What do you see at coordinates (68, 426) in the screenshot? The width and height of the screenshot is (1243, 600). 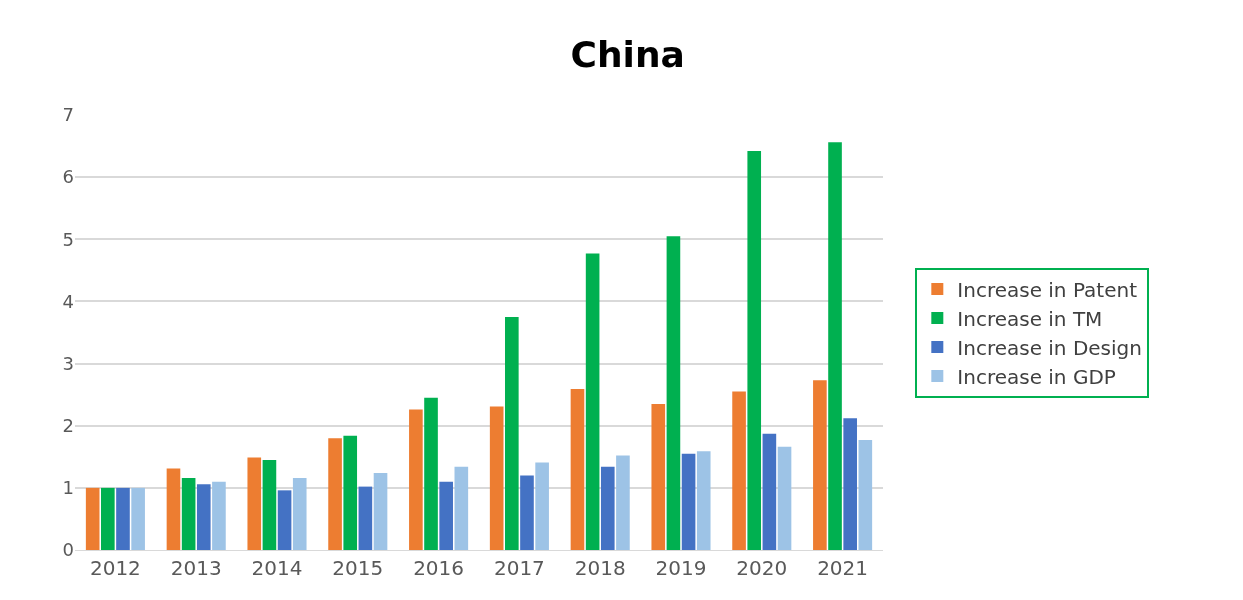 I see `y-tick-label: 2` at bounding box center [68, 426].